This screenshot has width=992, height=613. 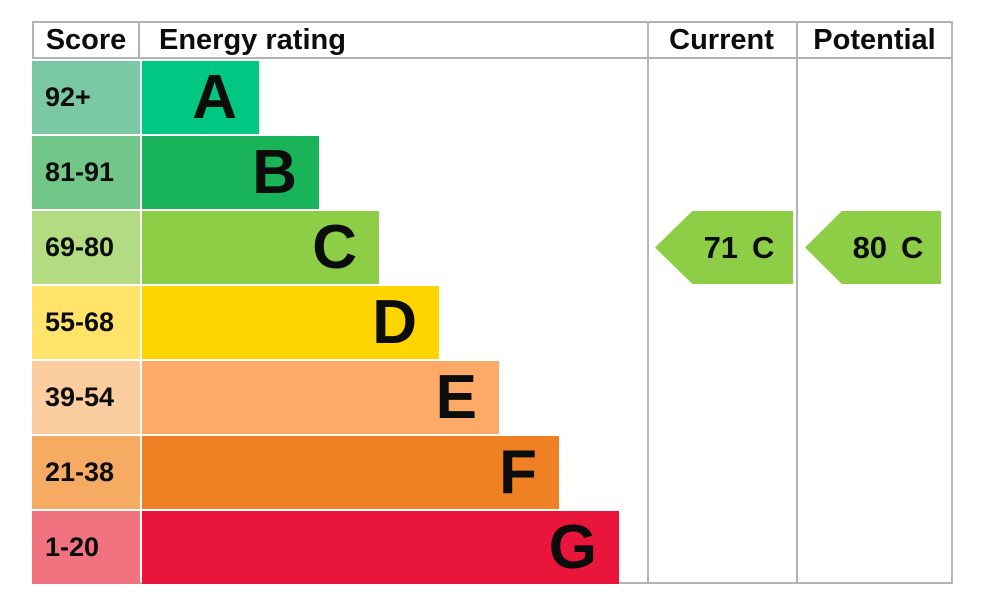 I want to click on score-range-cell: 39-54, so click(x=86, y=397).